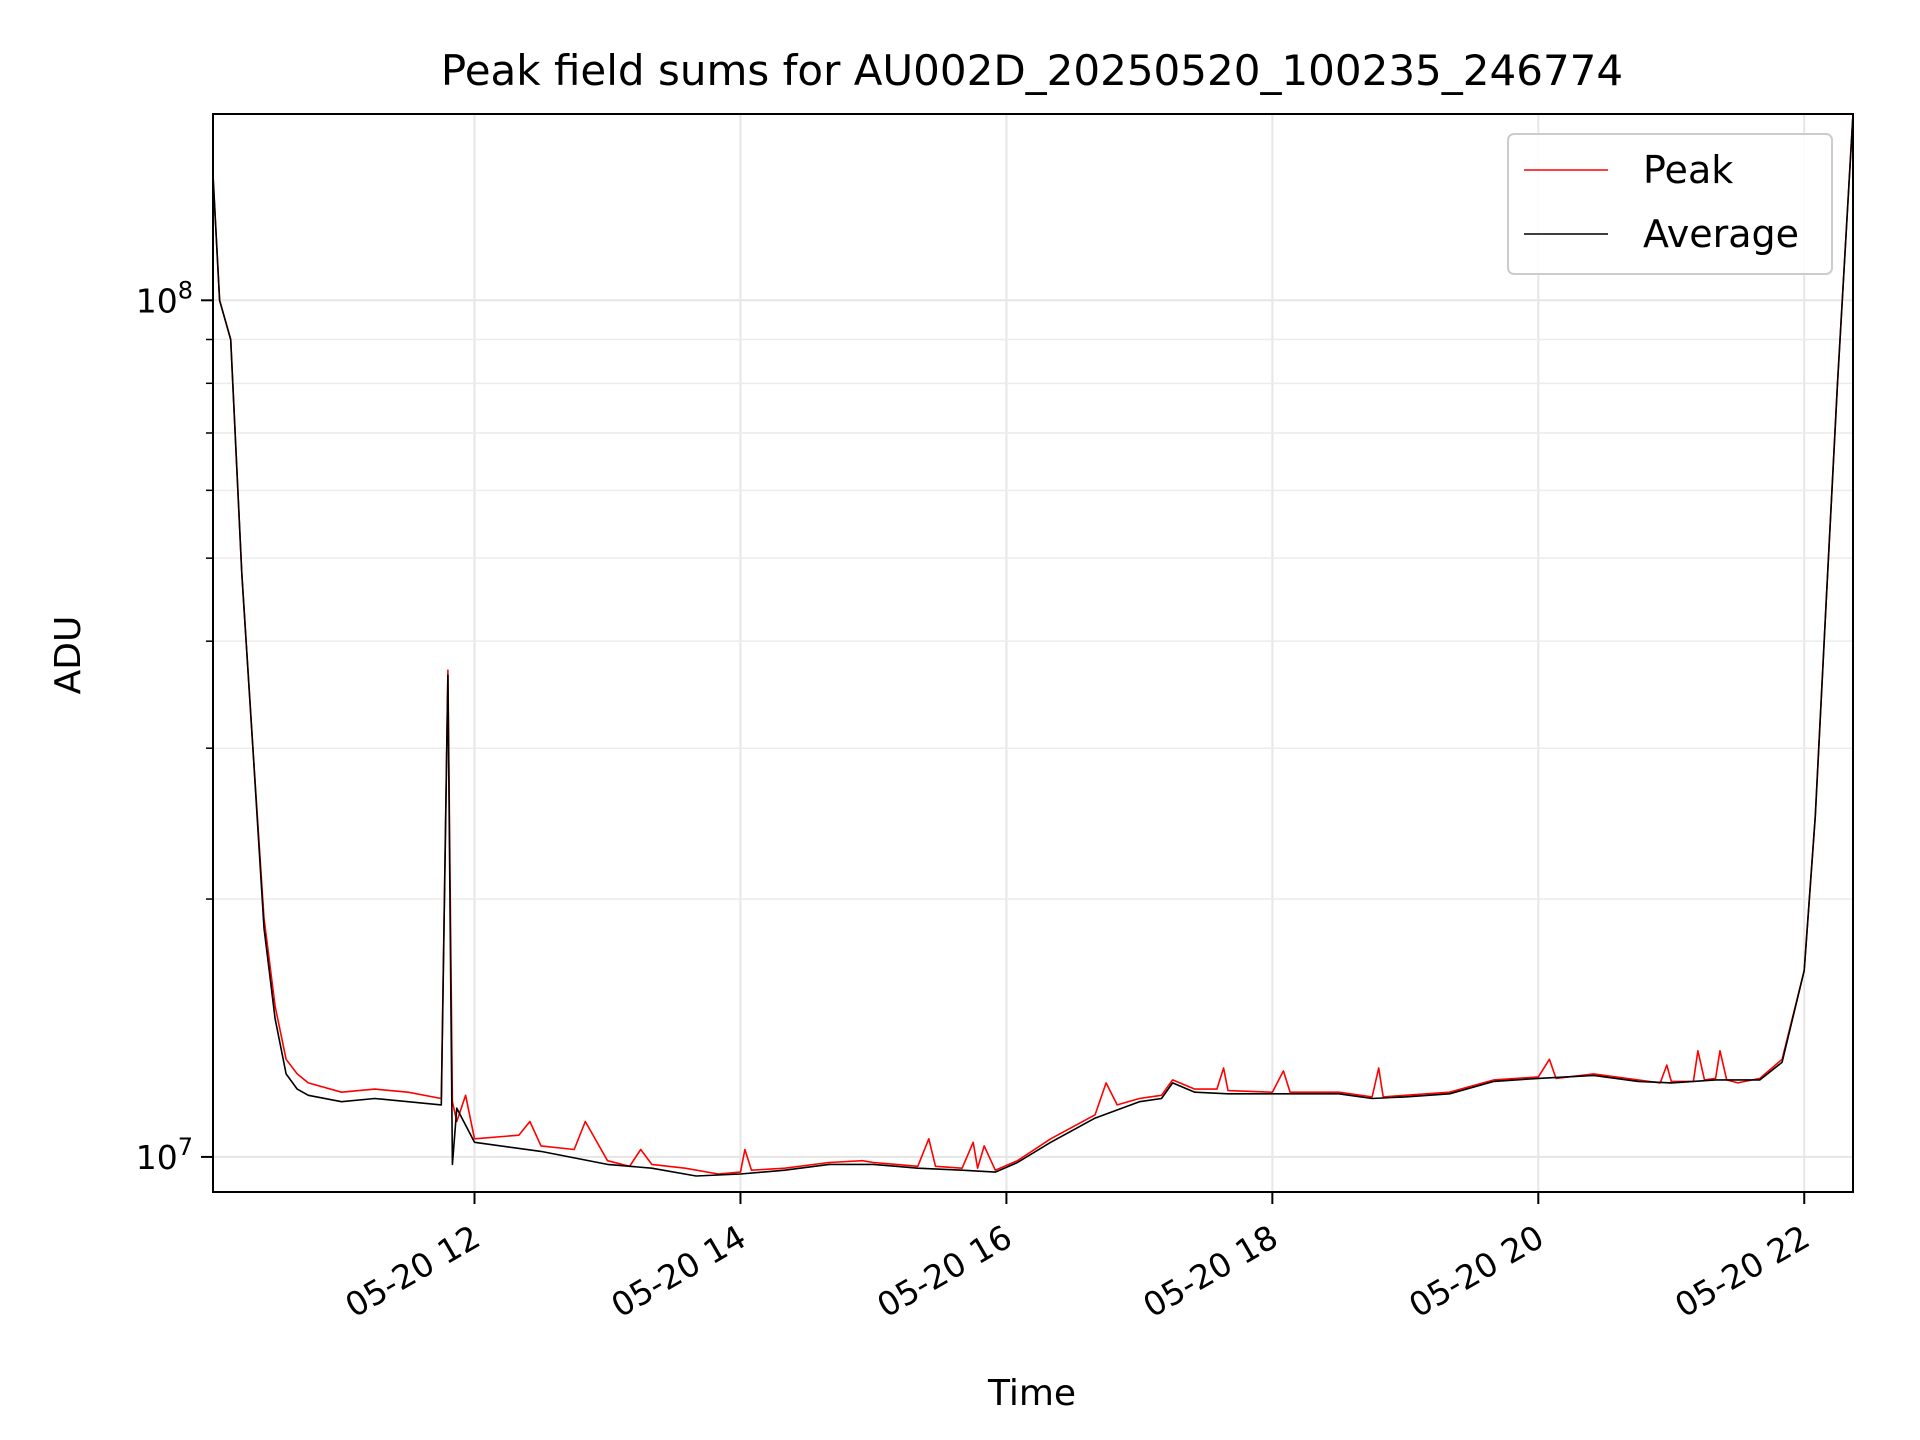  What do you see at coordinates (1688, 170) in the screenshot?
I see `legend-label: Peak` at bounding box center [1688, 170].